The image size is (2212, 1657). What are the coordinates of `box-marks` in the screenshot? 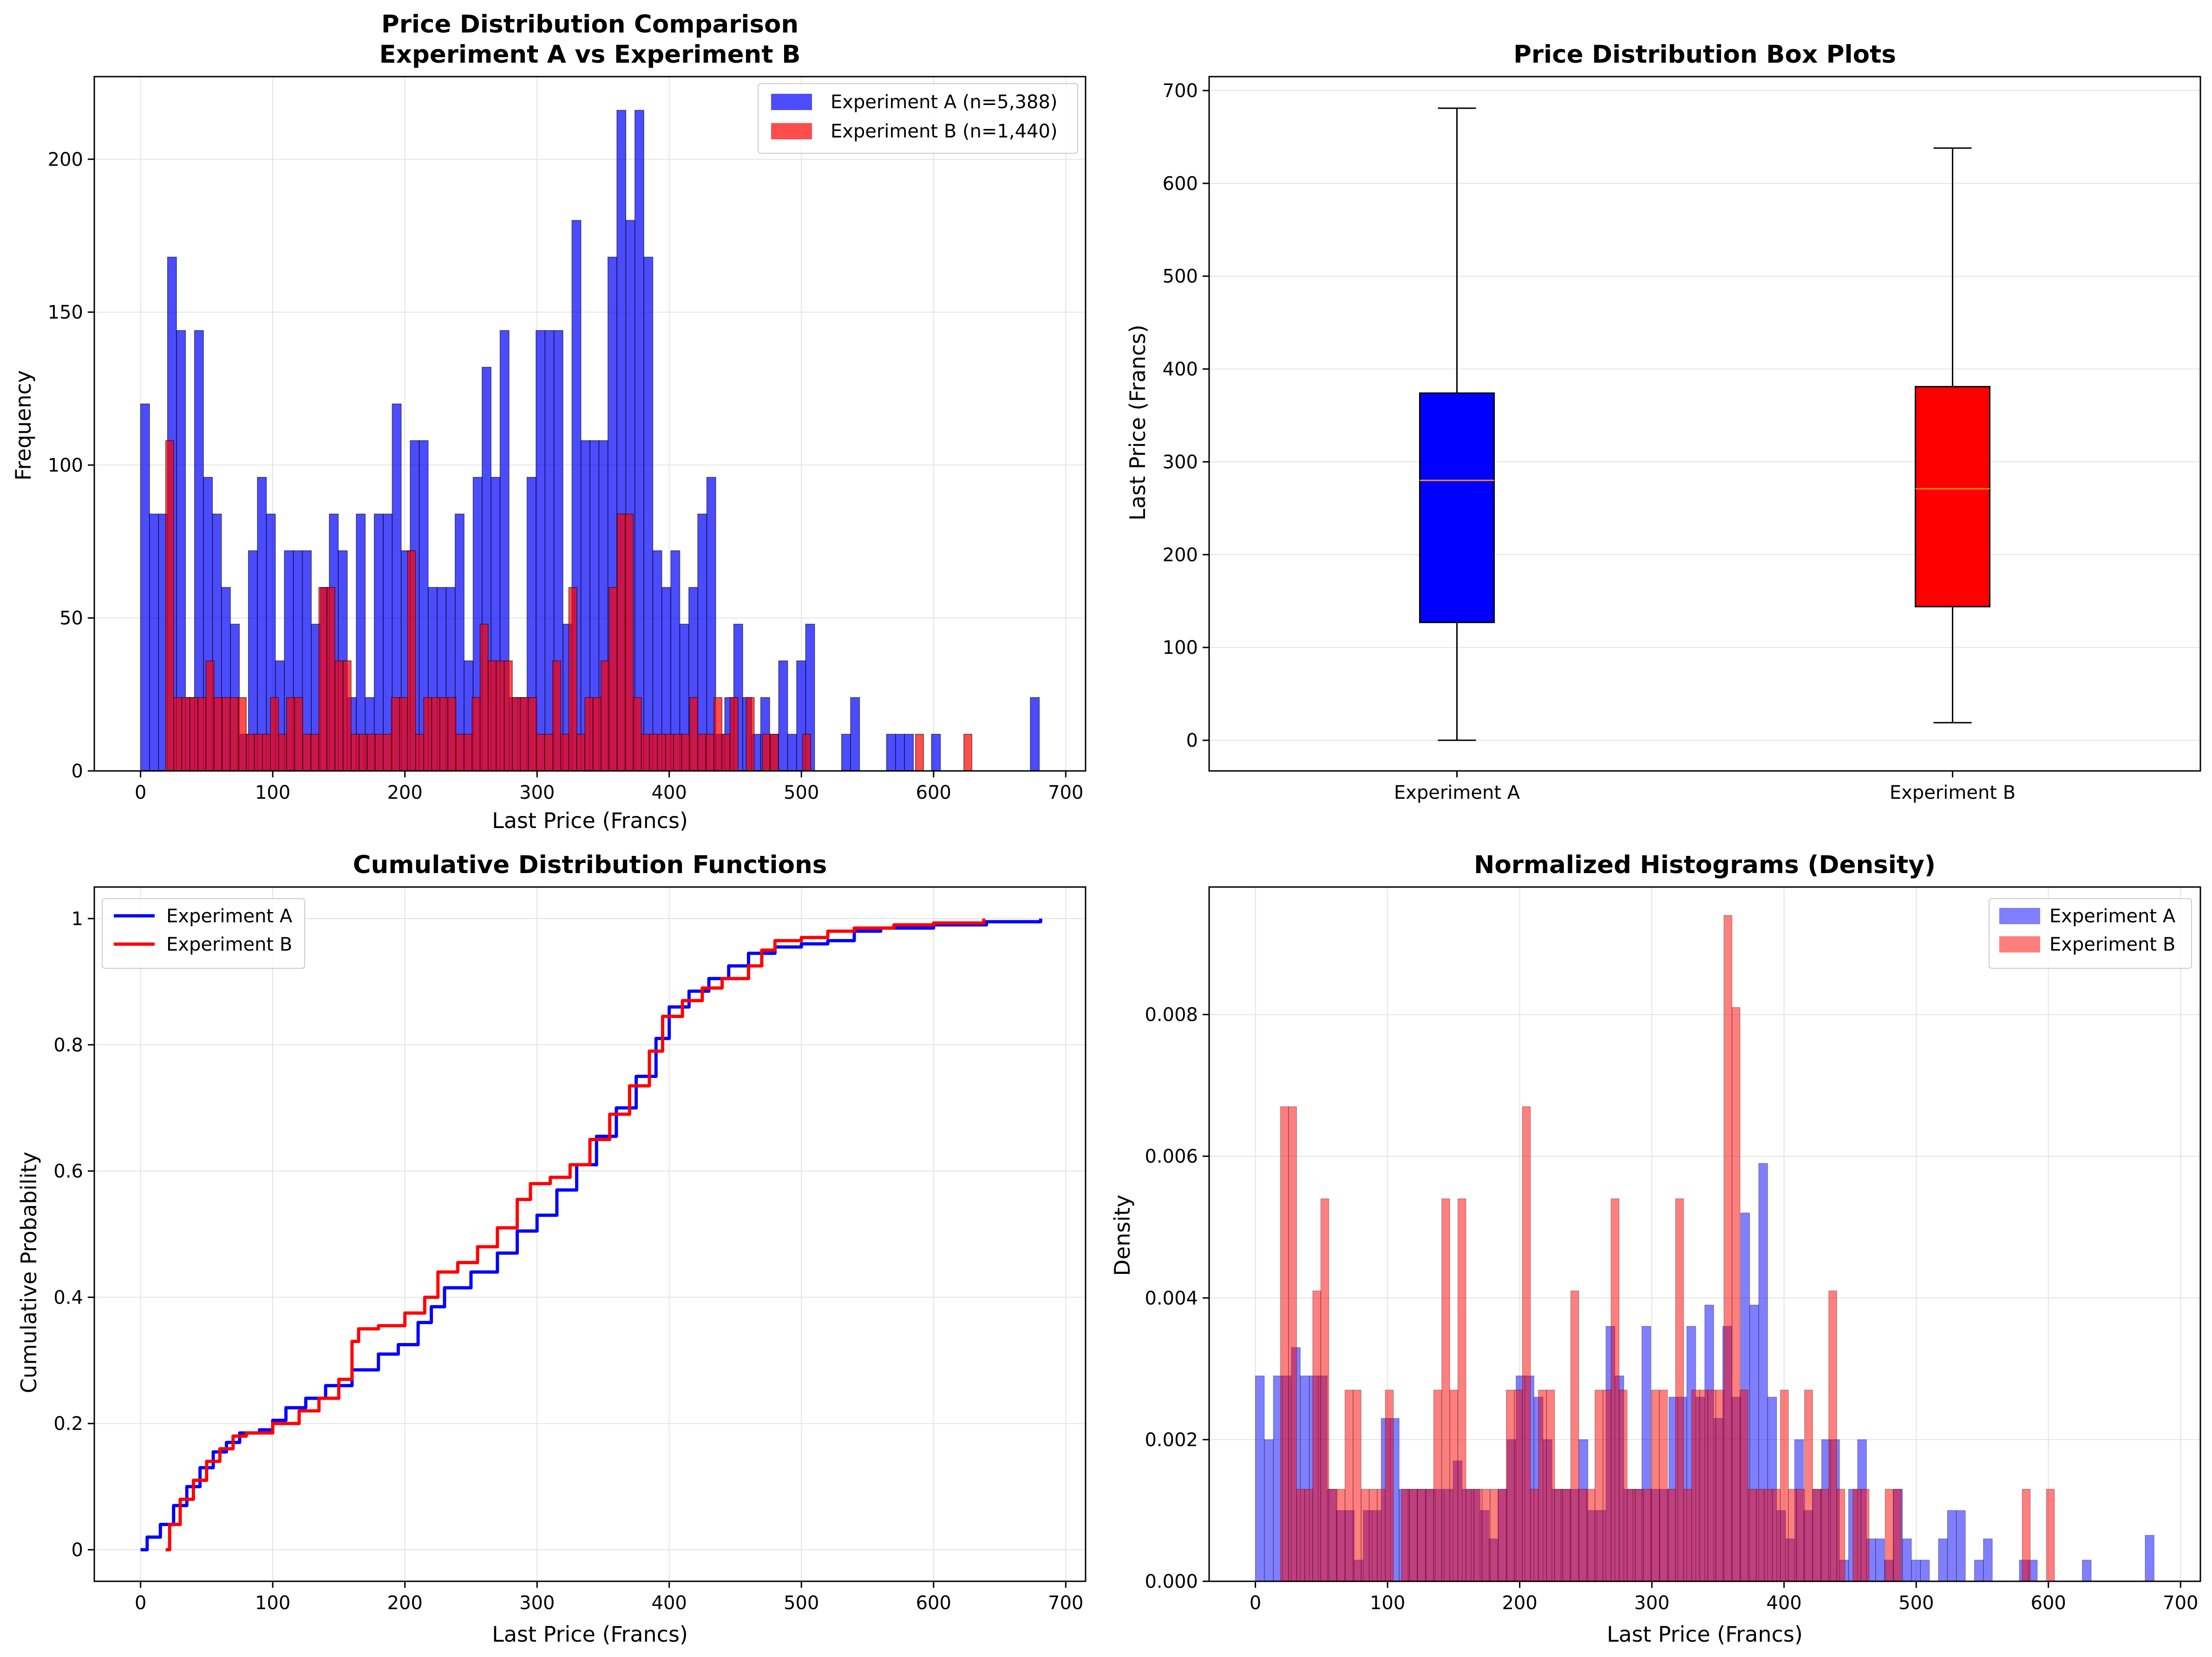 It's located at (1704, 424).